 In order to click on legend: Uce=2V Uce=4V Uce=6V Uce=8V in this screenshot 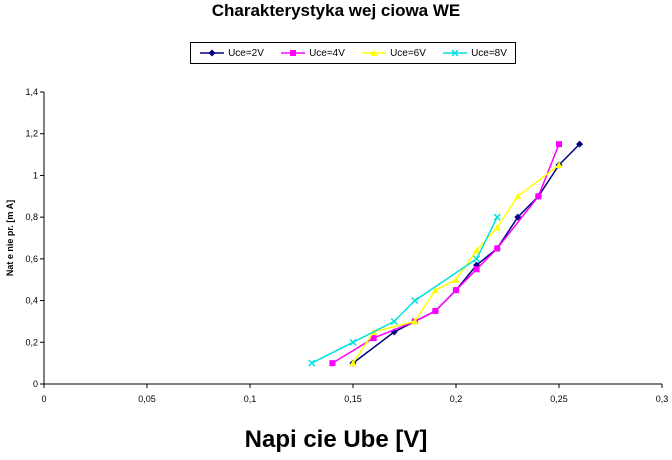, I will do `click(353, 53)`.